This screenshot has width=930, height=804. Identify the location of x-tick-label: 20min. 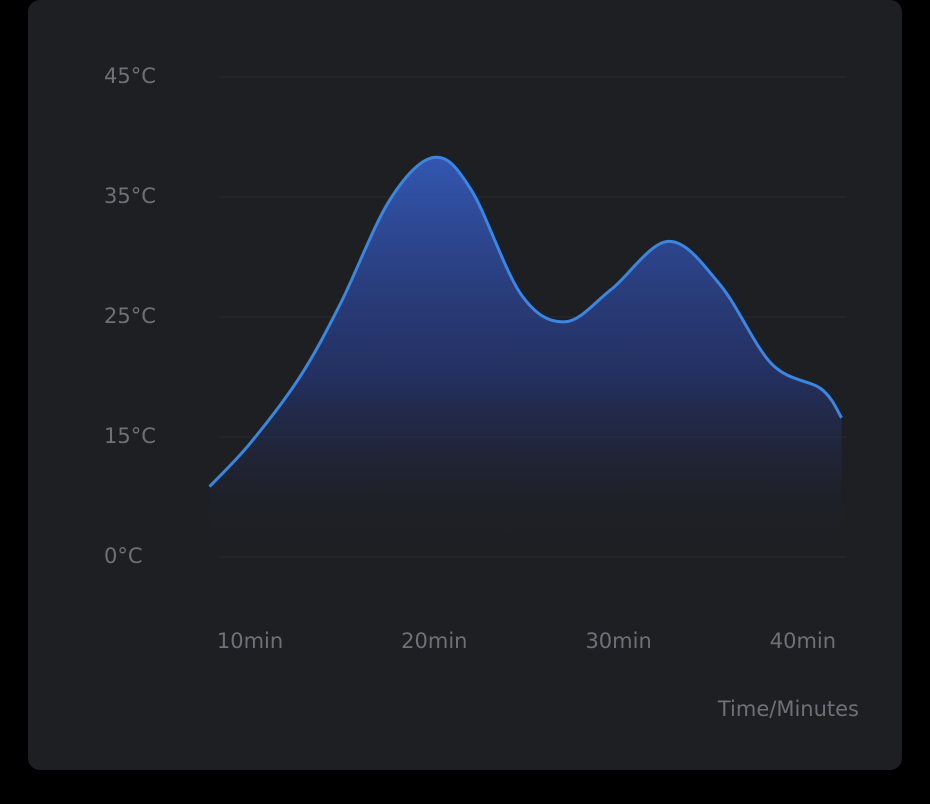
(434, 641).